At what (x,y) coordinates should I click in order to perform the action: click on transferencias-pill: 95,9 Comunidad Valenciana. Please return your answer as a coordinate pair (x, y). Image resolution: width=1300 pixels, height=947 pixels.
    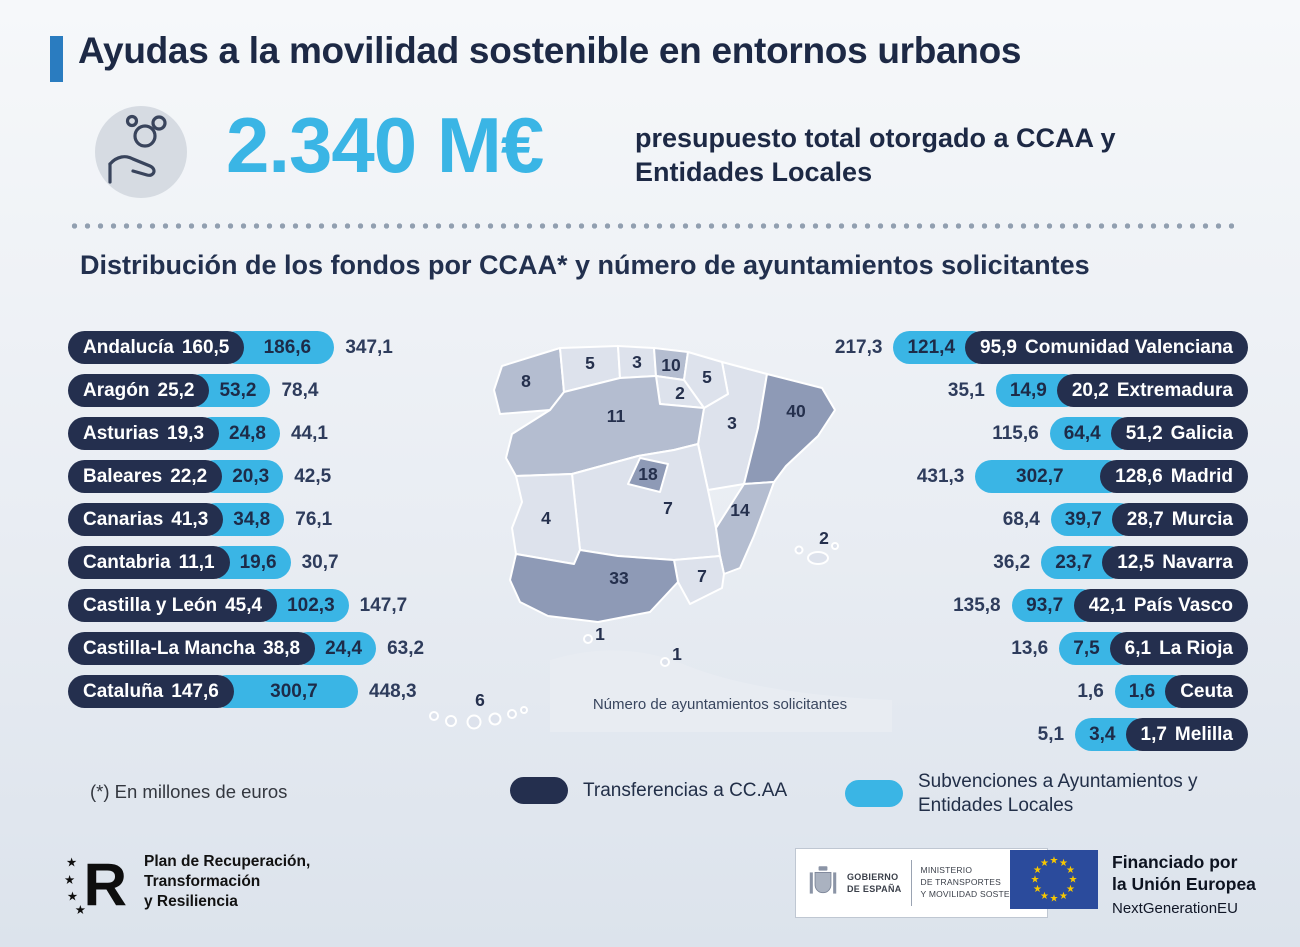
    Looking at the image, I should click on (1106, 347).